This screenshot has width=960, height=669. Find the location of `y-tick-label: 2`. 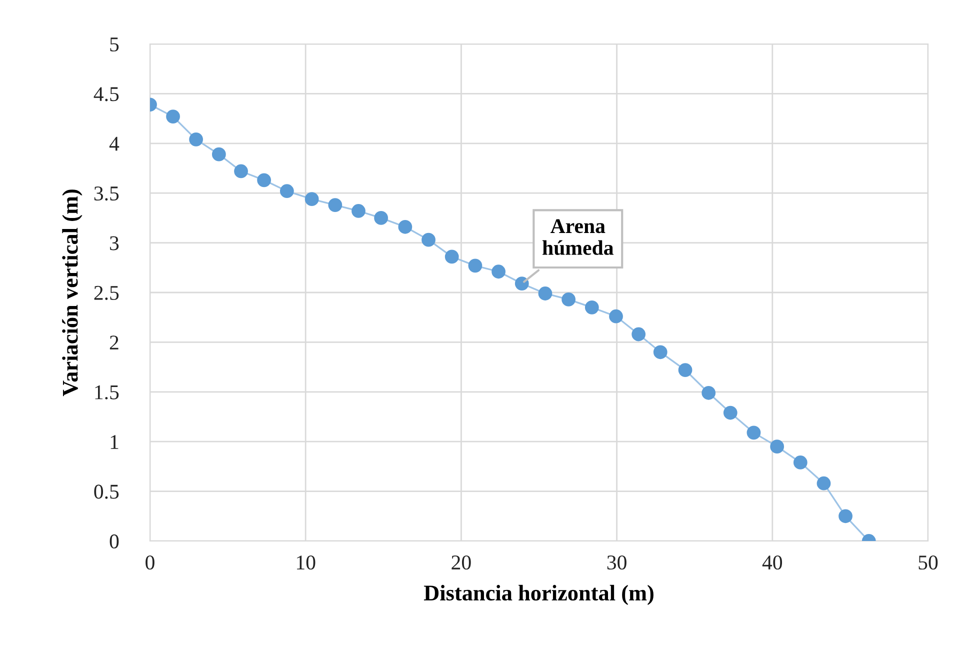

y-tick-label: 2 is located at coordinates (114, 343).